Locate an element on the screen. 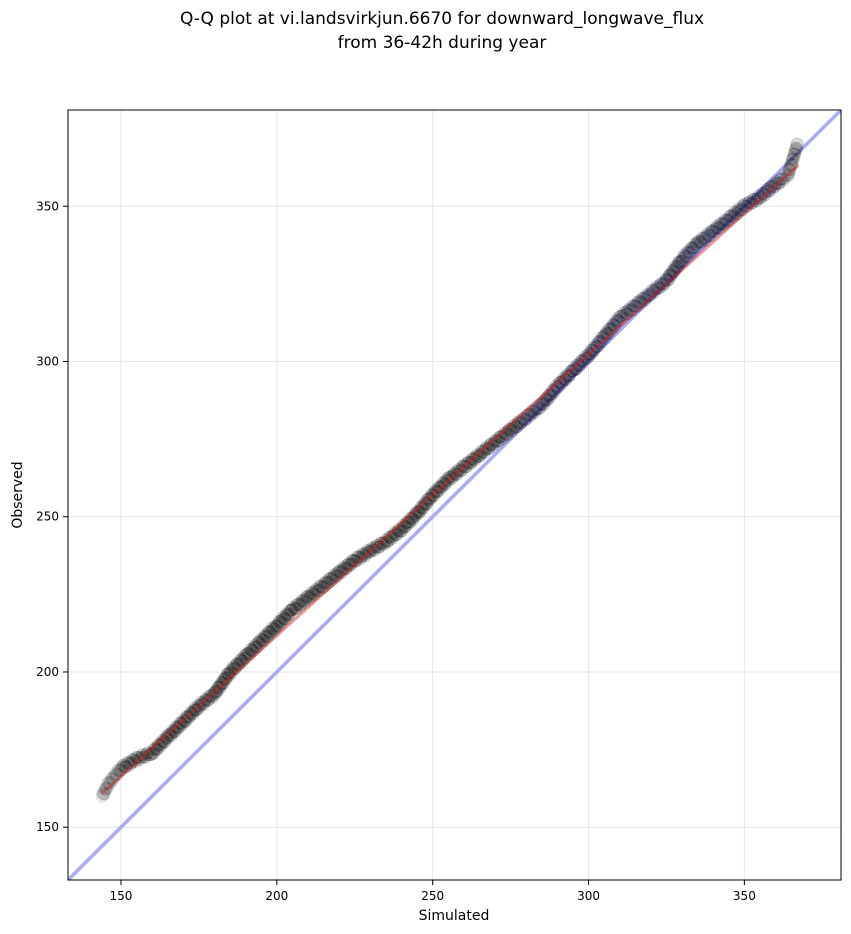 The width and height of the screenshot is (851, 934). x-axis-label: Simulated is located at coordinates (454, 916).